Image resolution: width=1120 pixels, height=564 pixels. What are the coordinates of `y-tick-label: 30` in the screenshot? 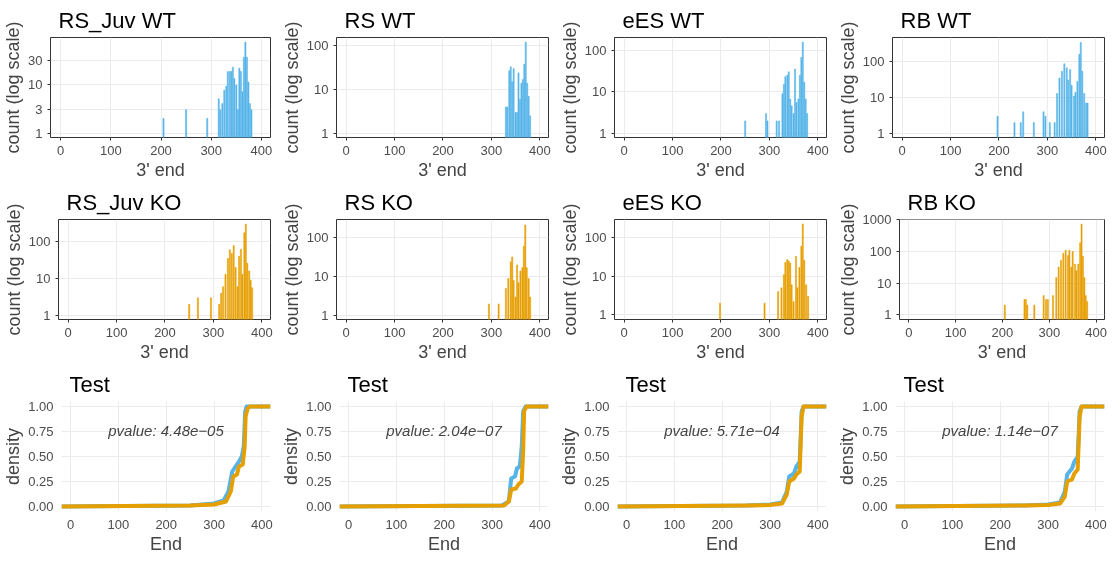 It's located at (35, 61).